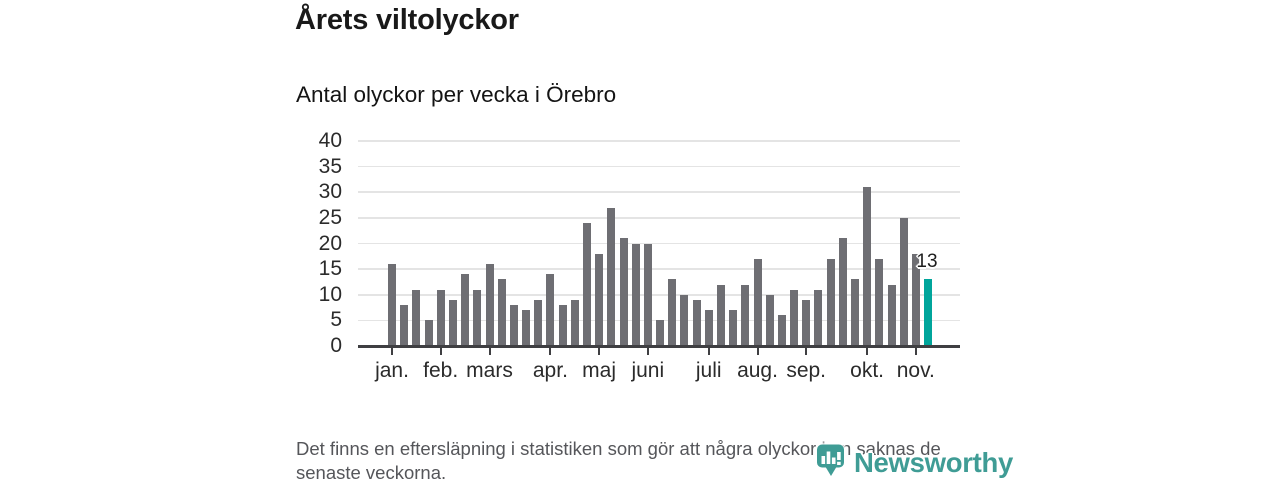  I want to click on x-axis-line, so click(659, 346).